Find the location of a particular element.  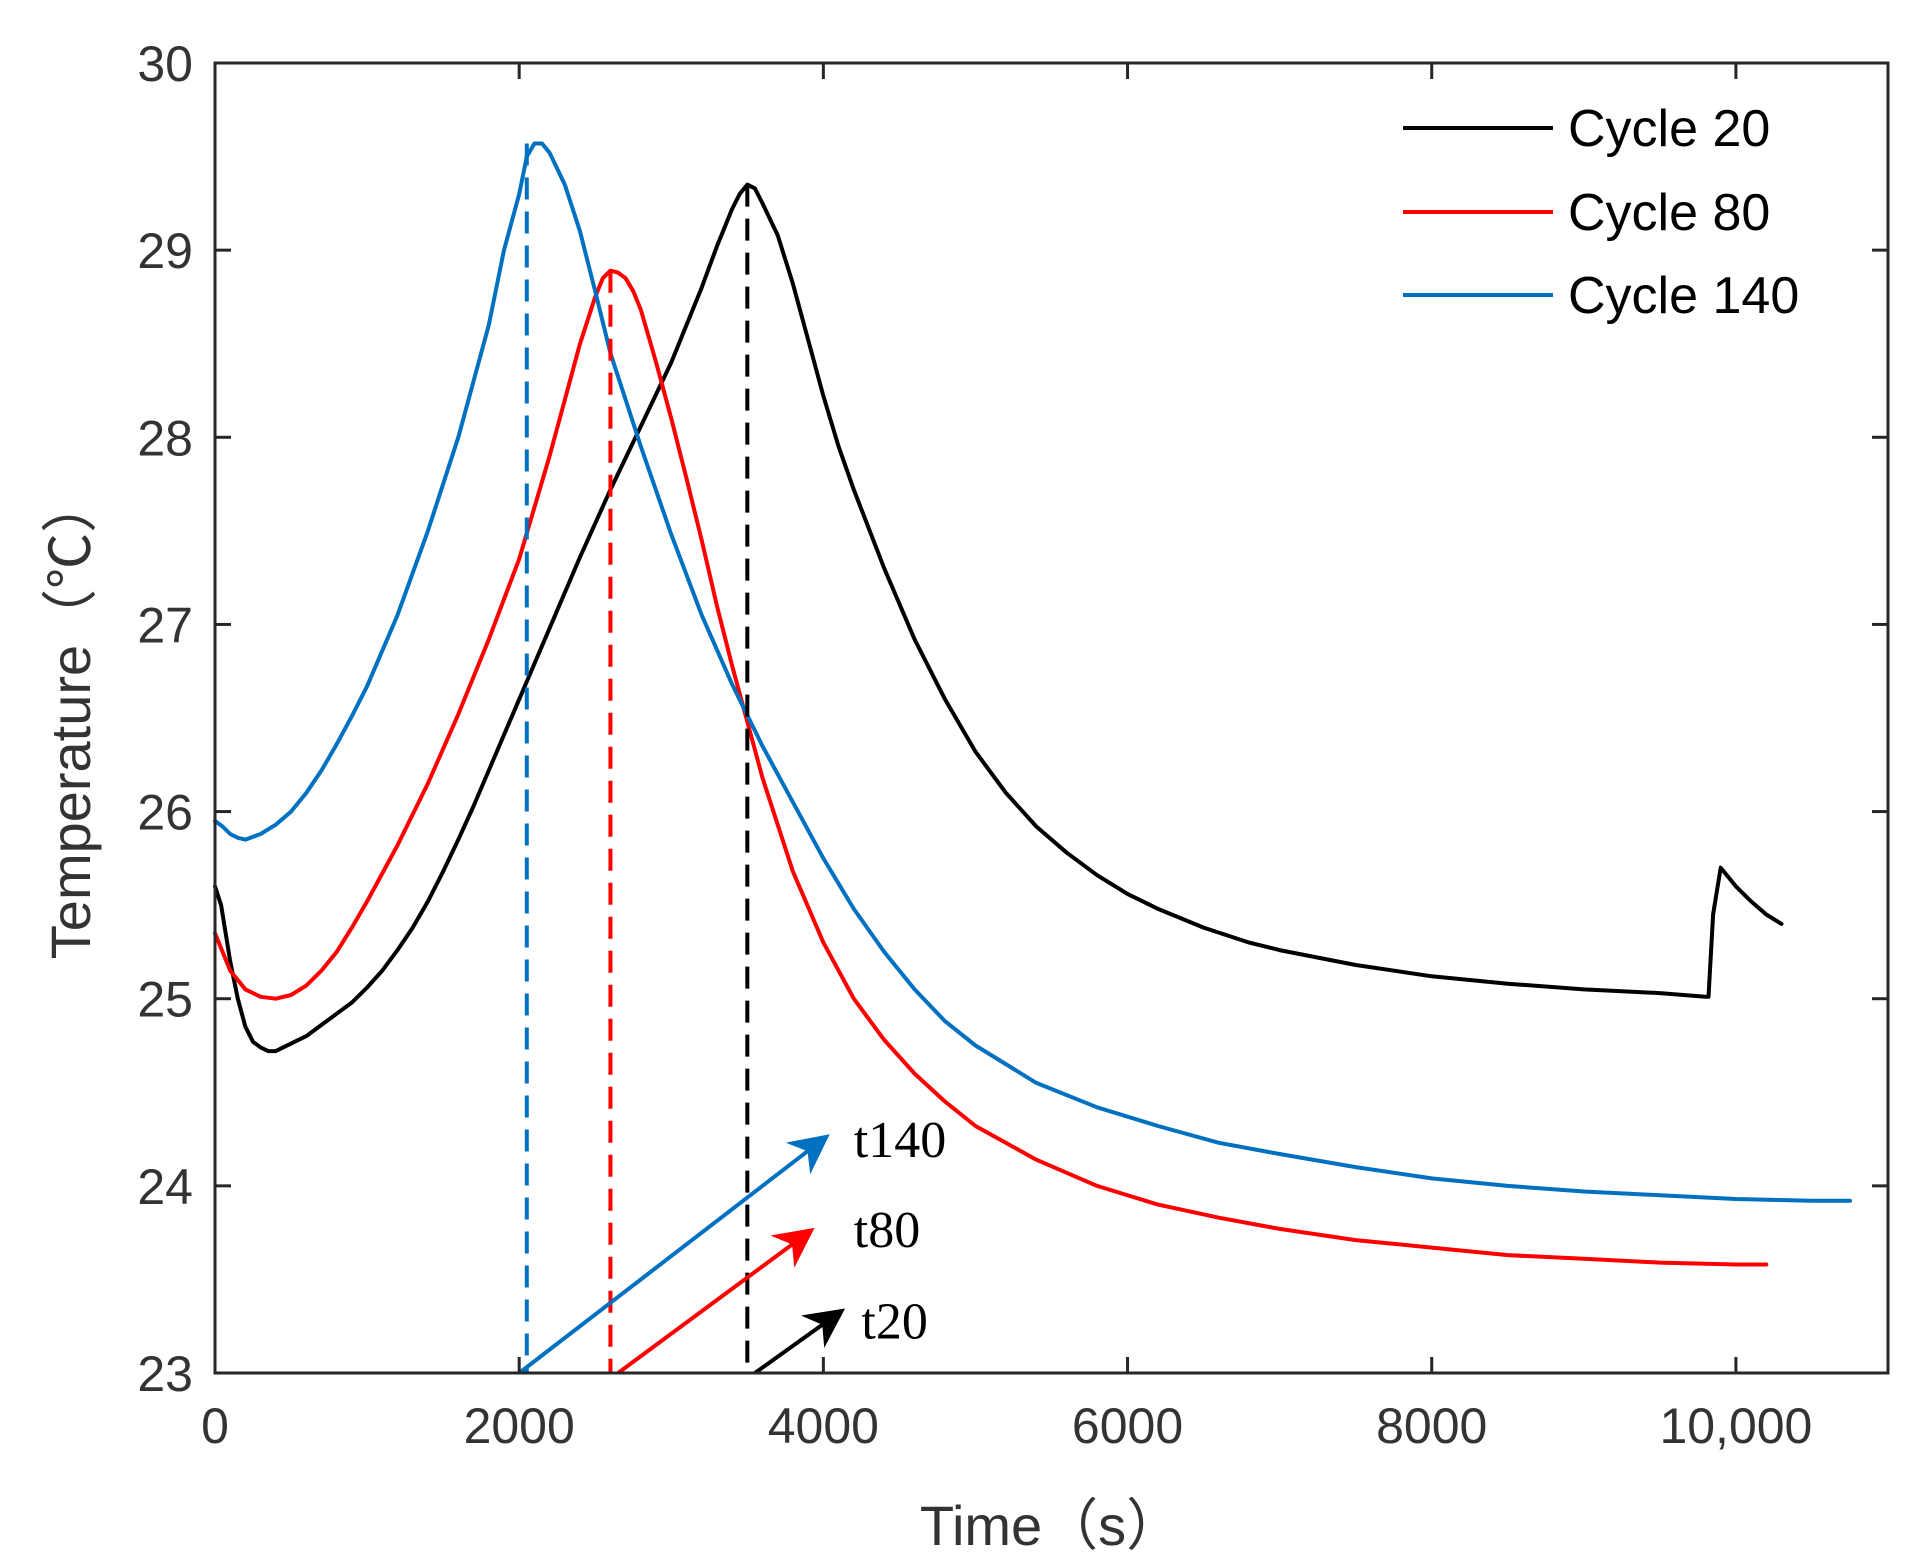

annotation-arrow-t80 is located at coordinates (715, 1301).